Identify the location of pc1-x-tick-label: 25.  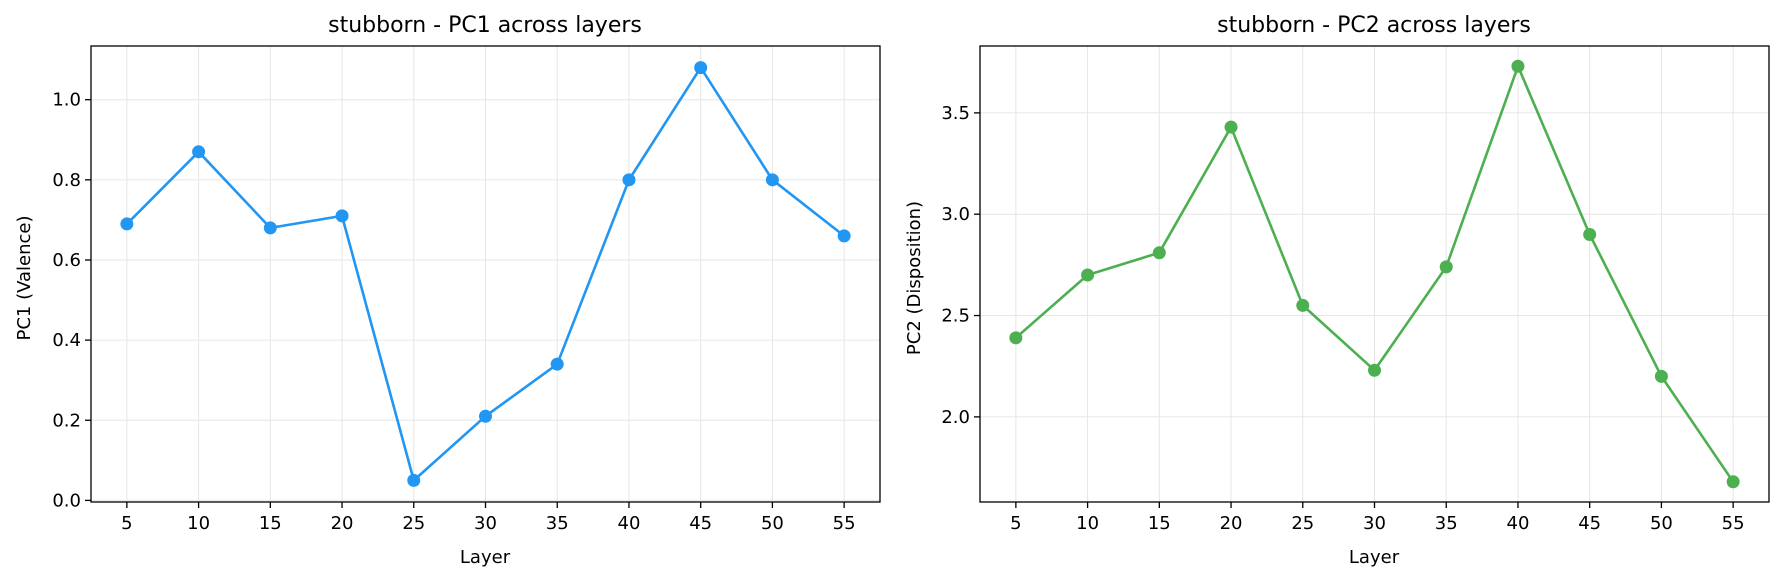
(413, 523).